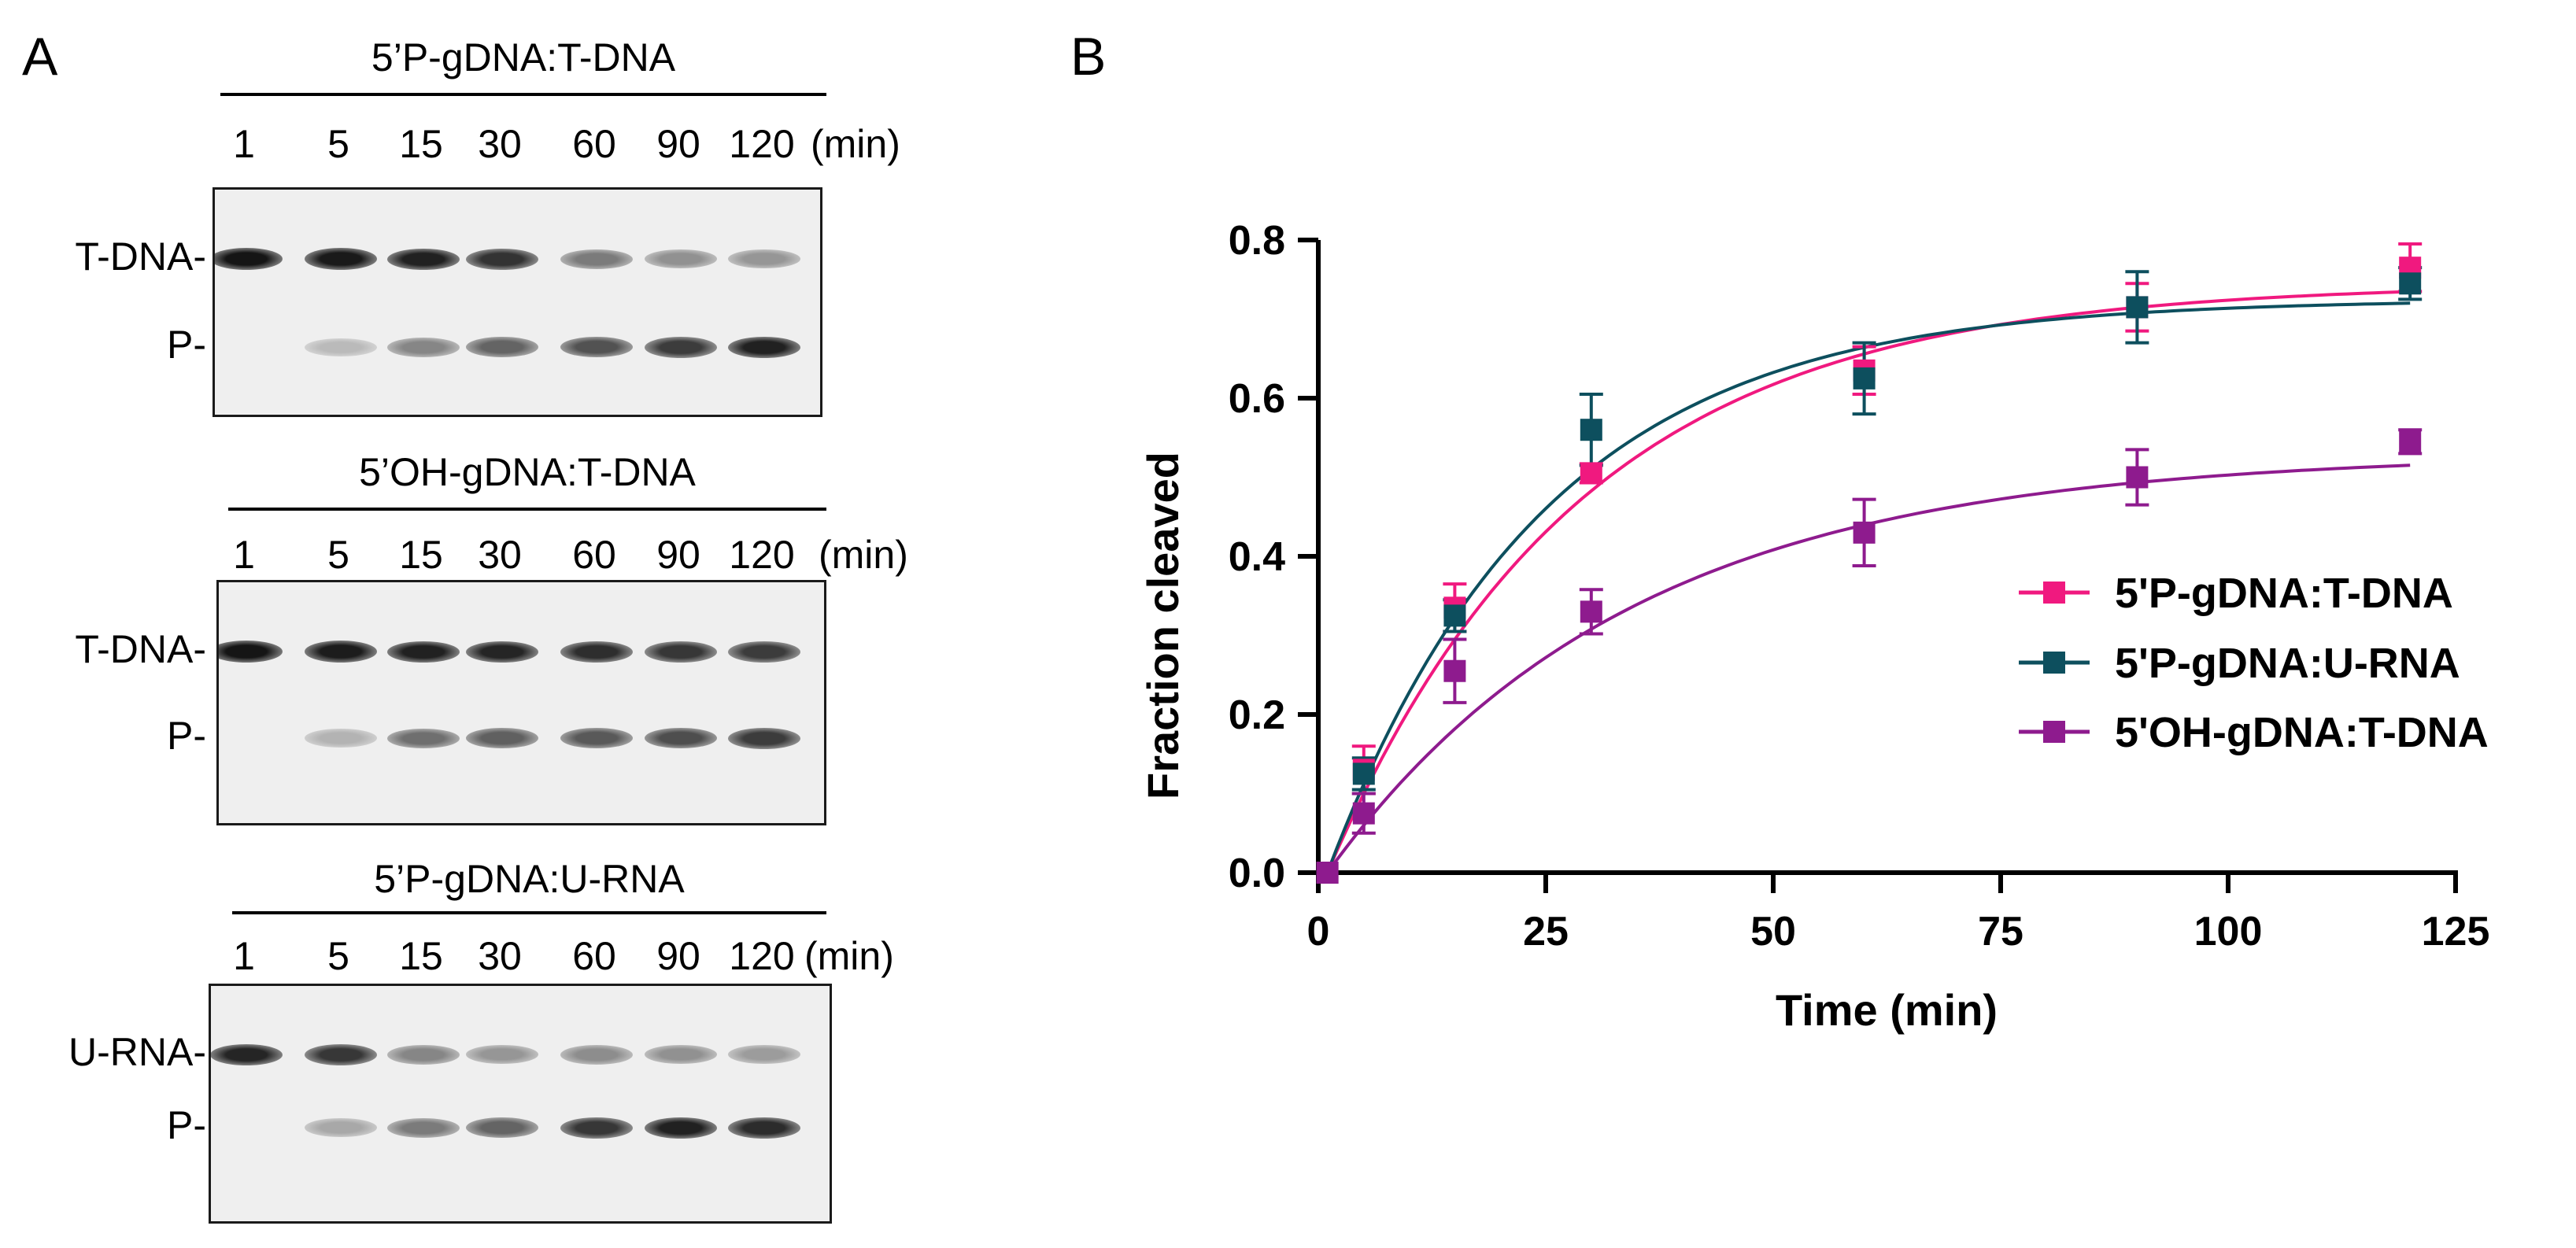 This screenshot has width=2576, height=1248. Describe the element at coordinates (1257, 557) in the screenshot. I see `y-tick-label: 0.4` at that location.